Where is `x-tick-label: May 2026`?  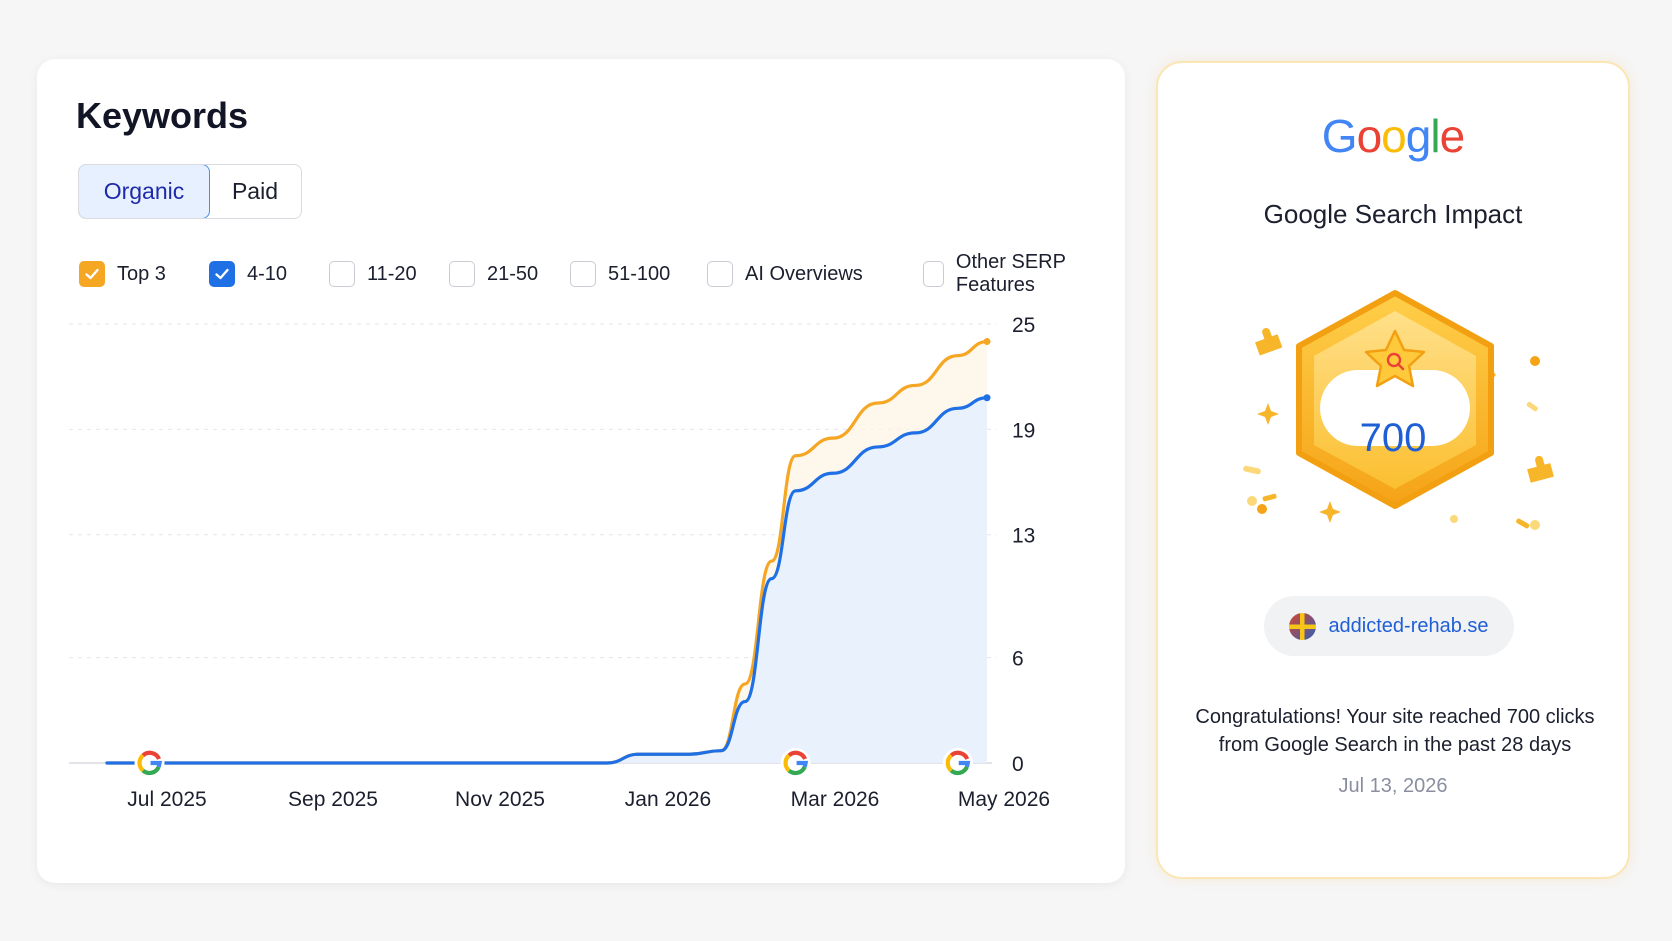
x-tick-label: May 2026 is located at coordinates (1004, 799).